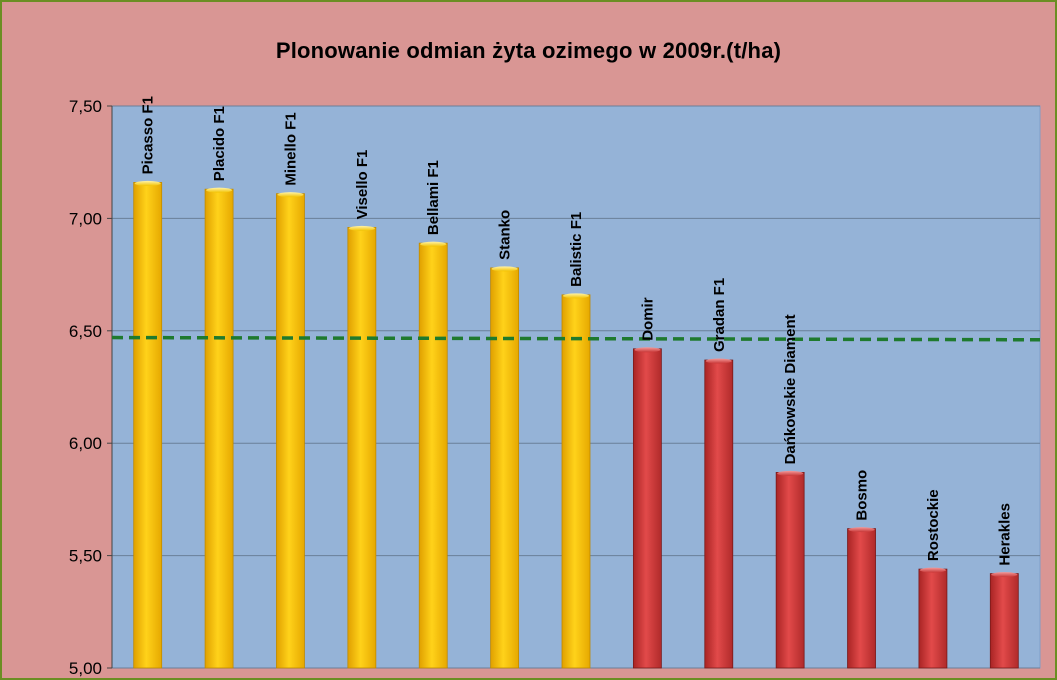  I want to click on bar-label: Stanko, so click(505, 235).